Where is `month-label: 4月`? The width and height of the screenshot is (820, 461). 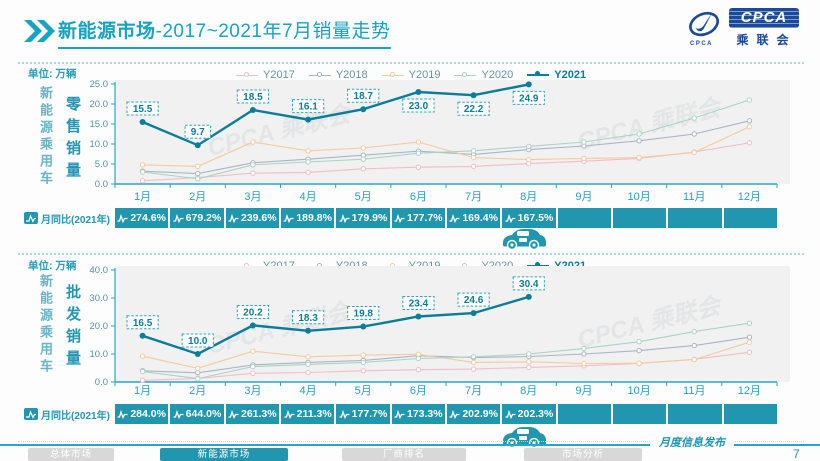 month-label: 4月 is located at coordinates (308, 197).